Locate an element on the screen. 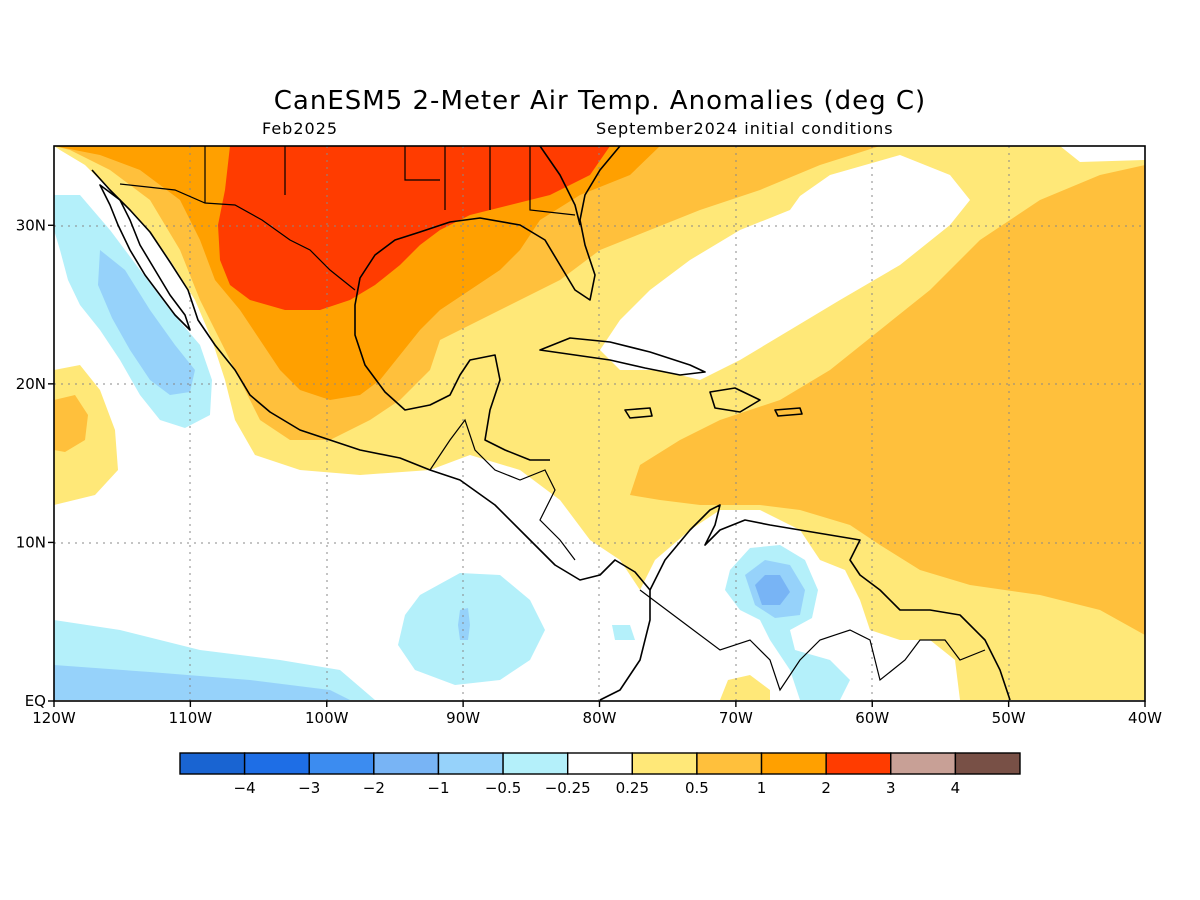 The image size is (1200, 900). lat-tick-label: 30N is located at coordinates (31, 225).